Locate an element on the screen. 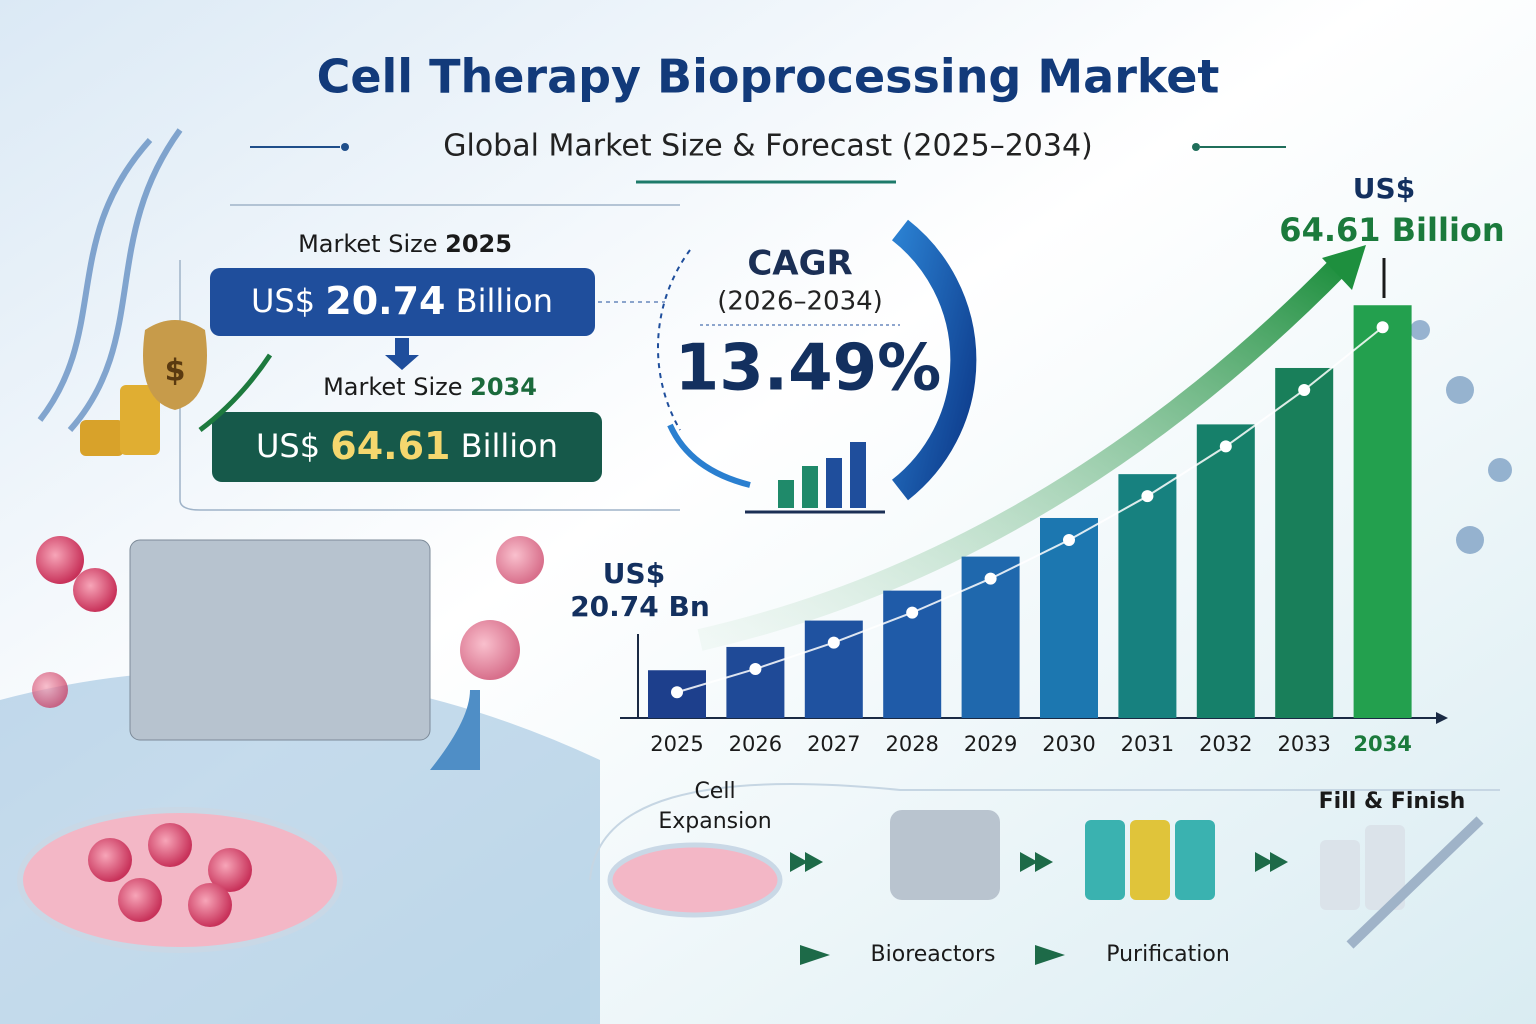 The width and height of the screenshot is (1536, 1024). market-size-label: Market Size 2025 is located at coordinates (405, 244).